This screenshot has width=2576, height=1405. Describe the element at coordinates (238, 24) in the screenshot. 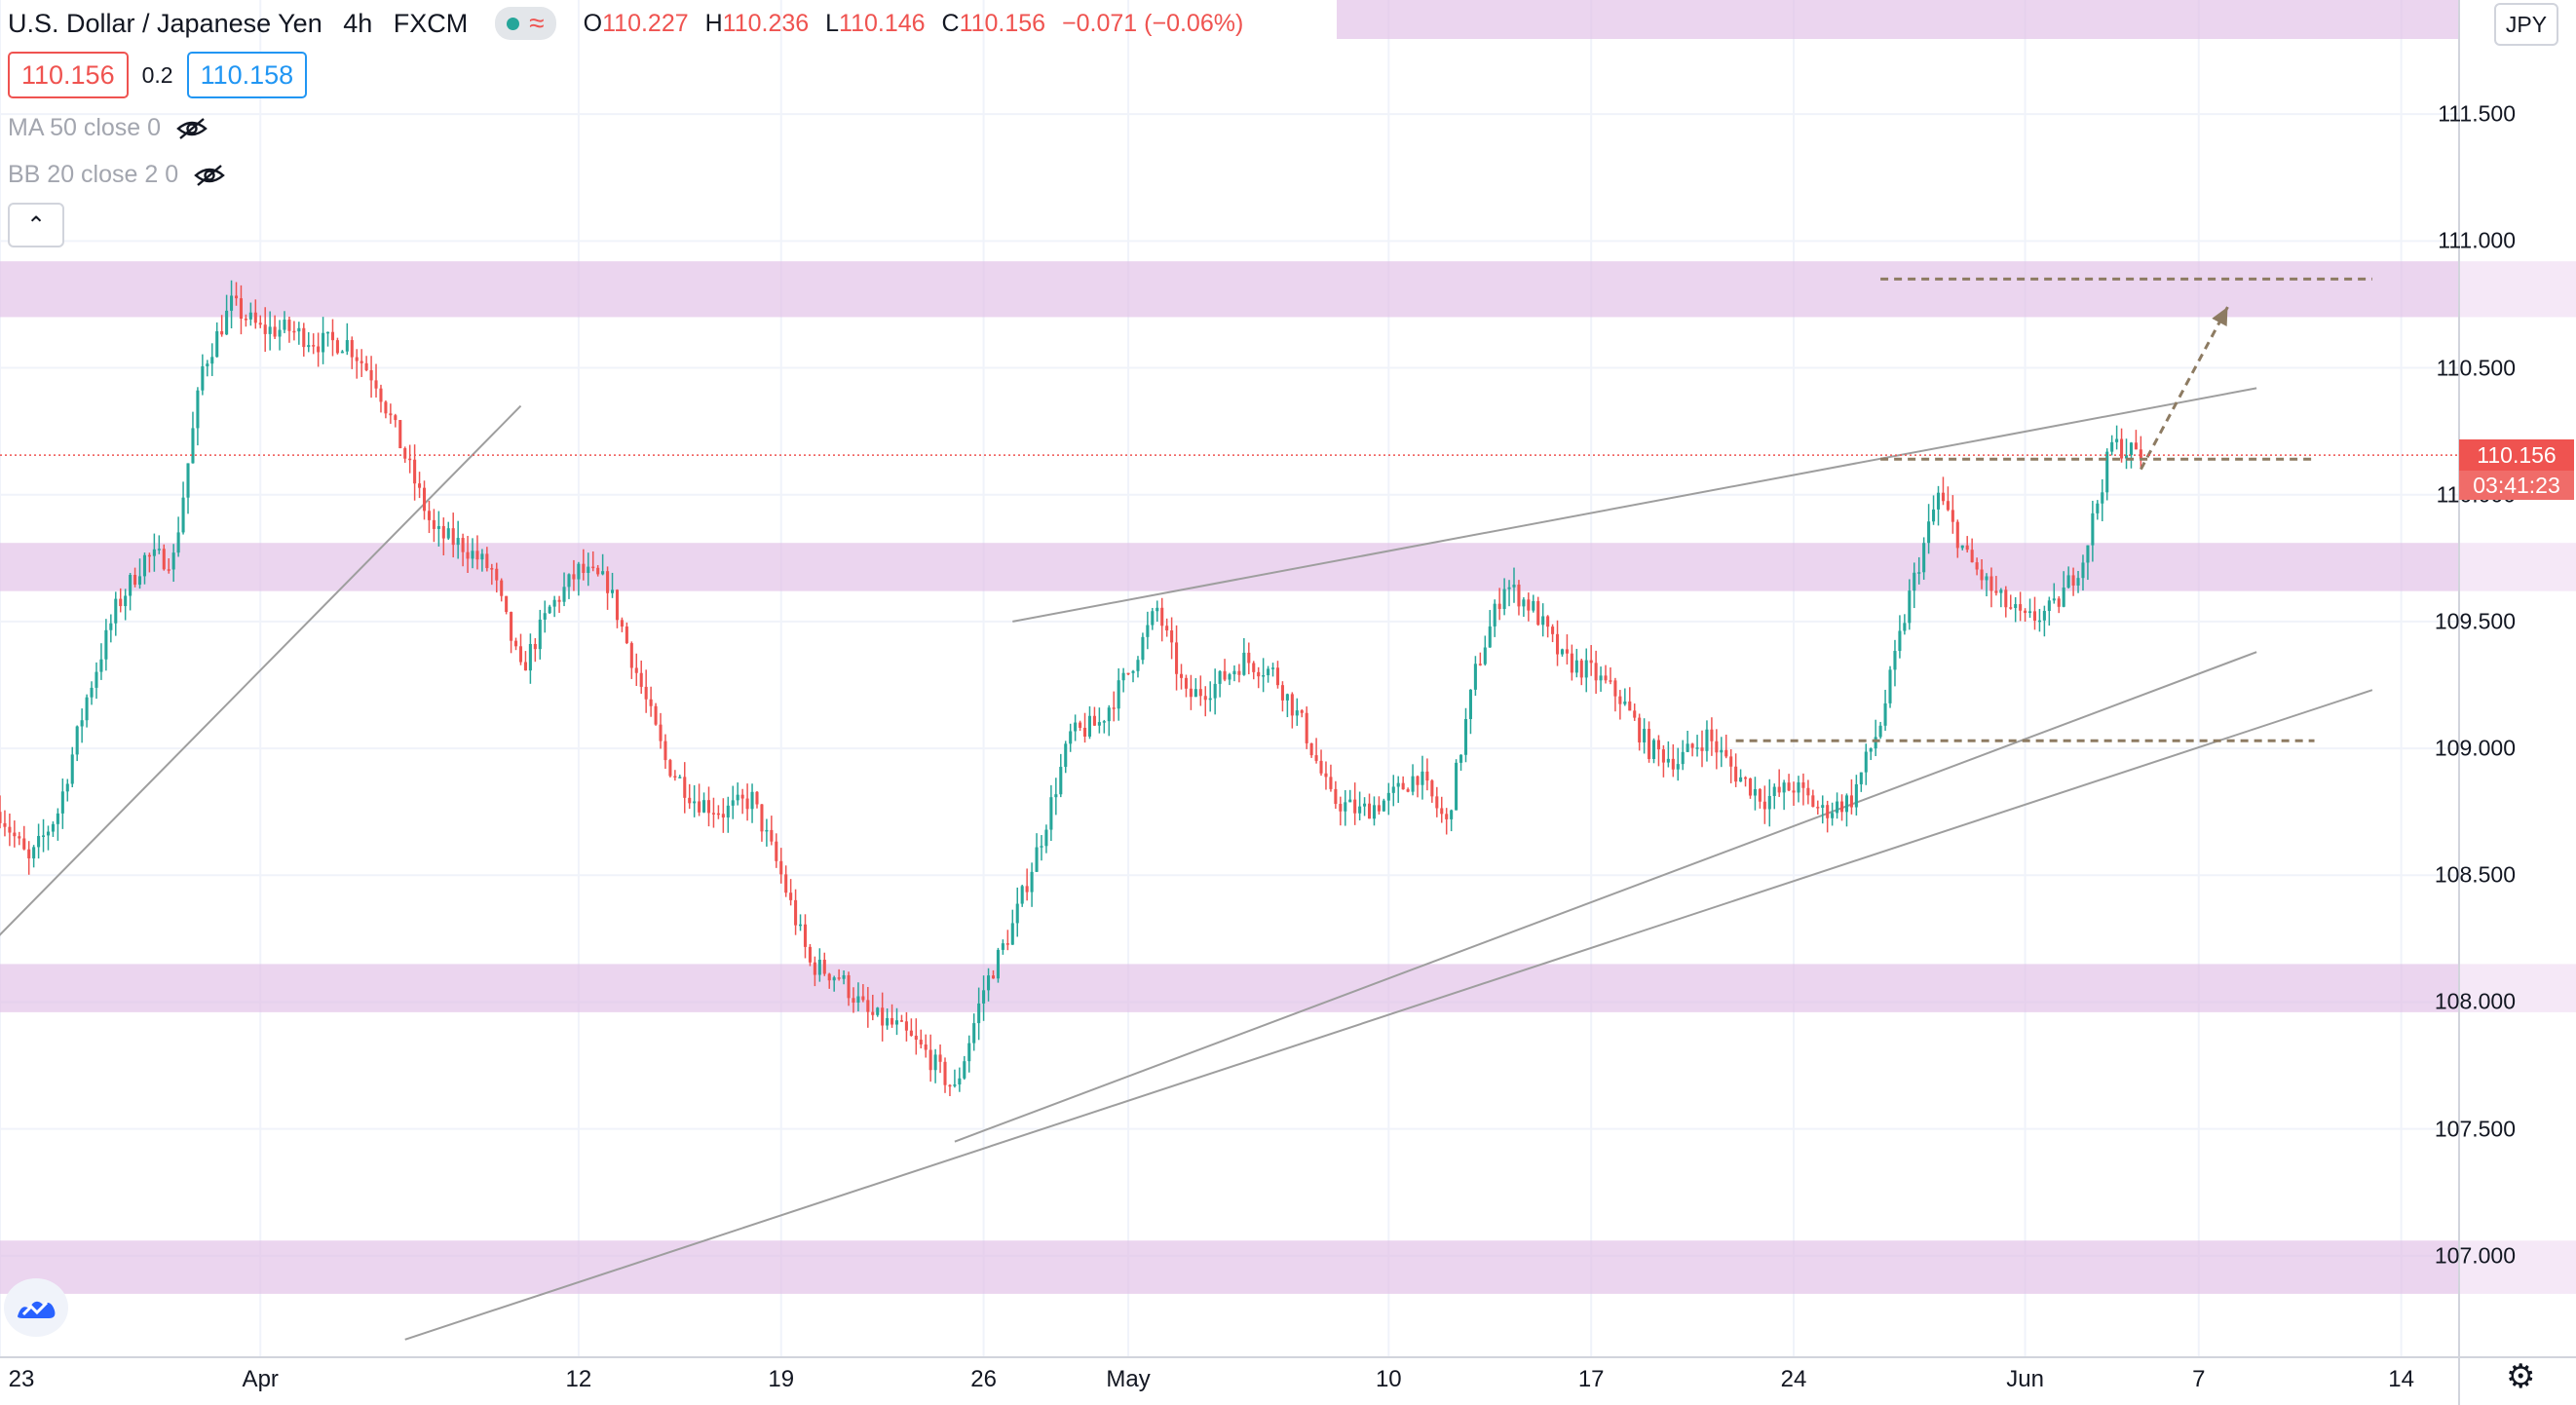

I see `symbol-title: U.S. Dollar / Japanese Yen 4h FXCM` at that location.